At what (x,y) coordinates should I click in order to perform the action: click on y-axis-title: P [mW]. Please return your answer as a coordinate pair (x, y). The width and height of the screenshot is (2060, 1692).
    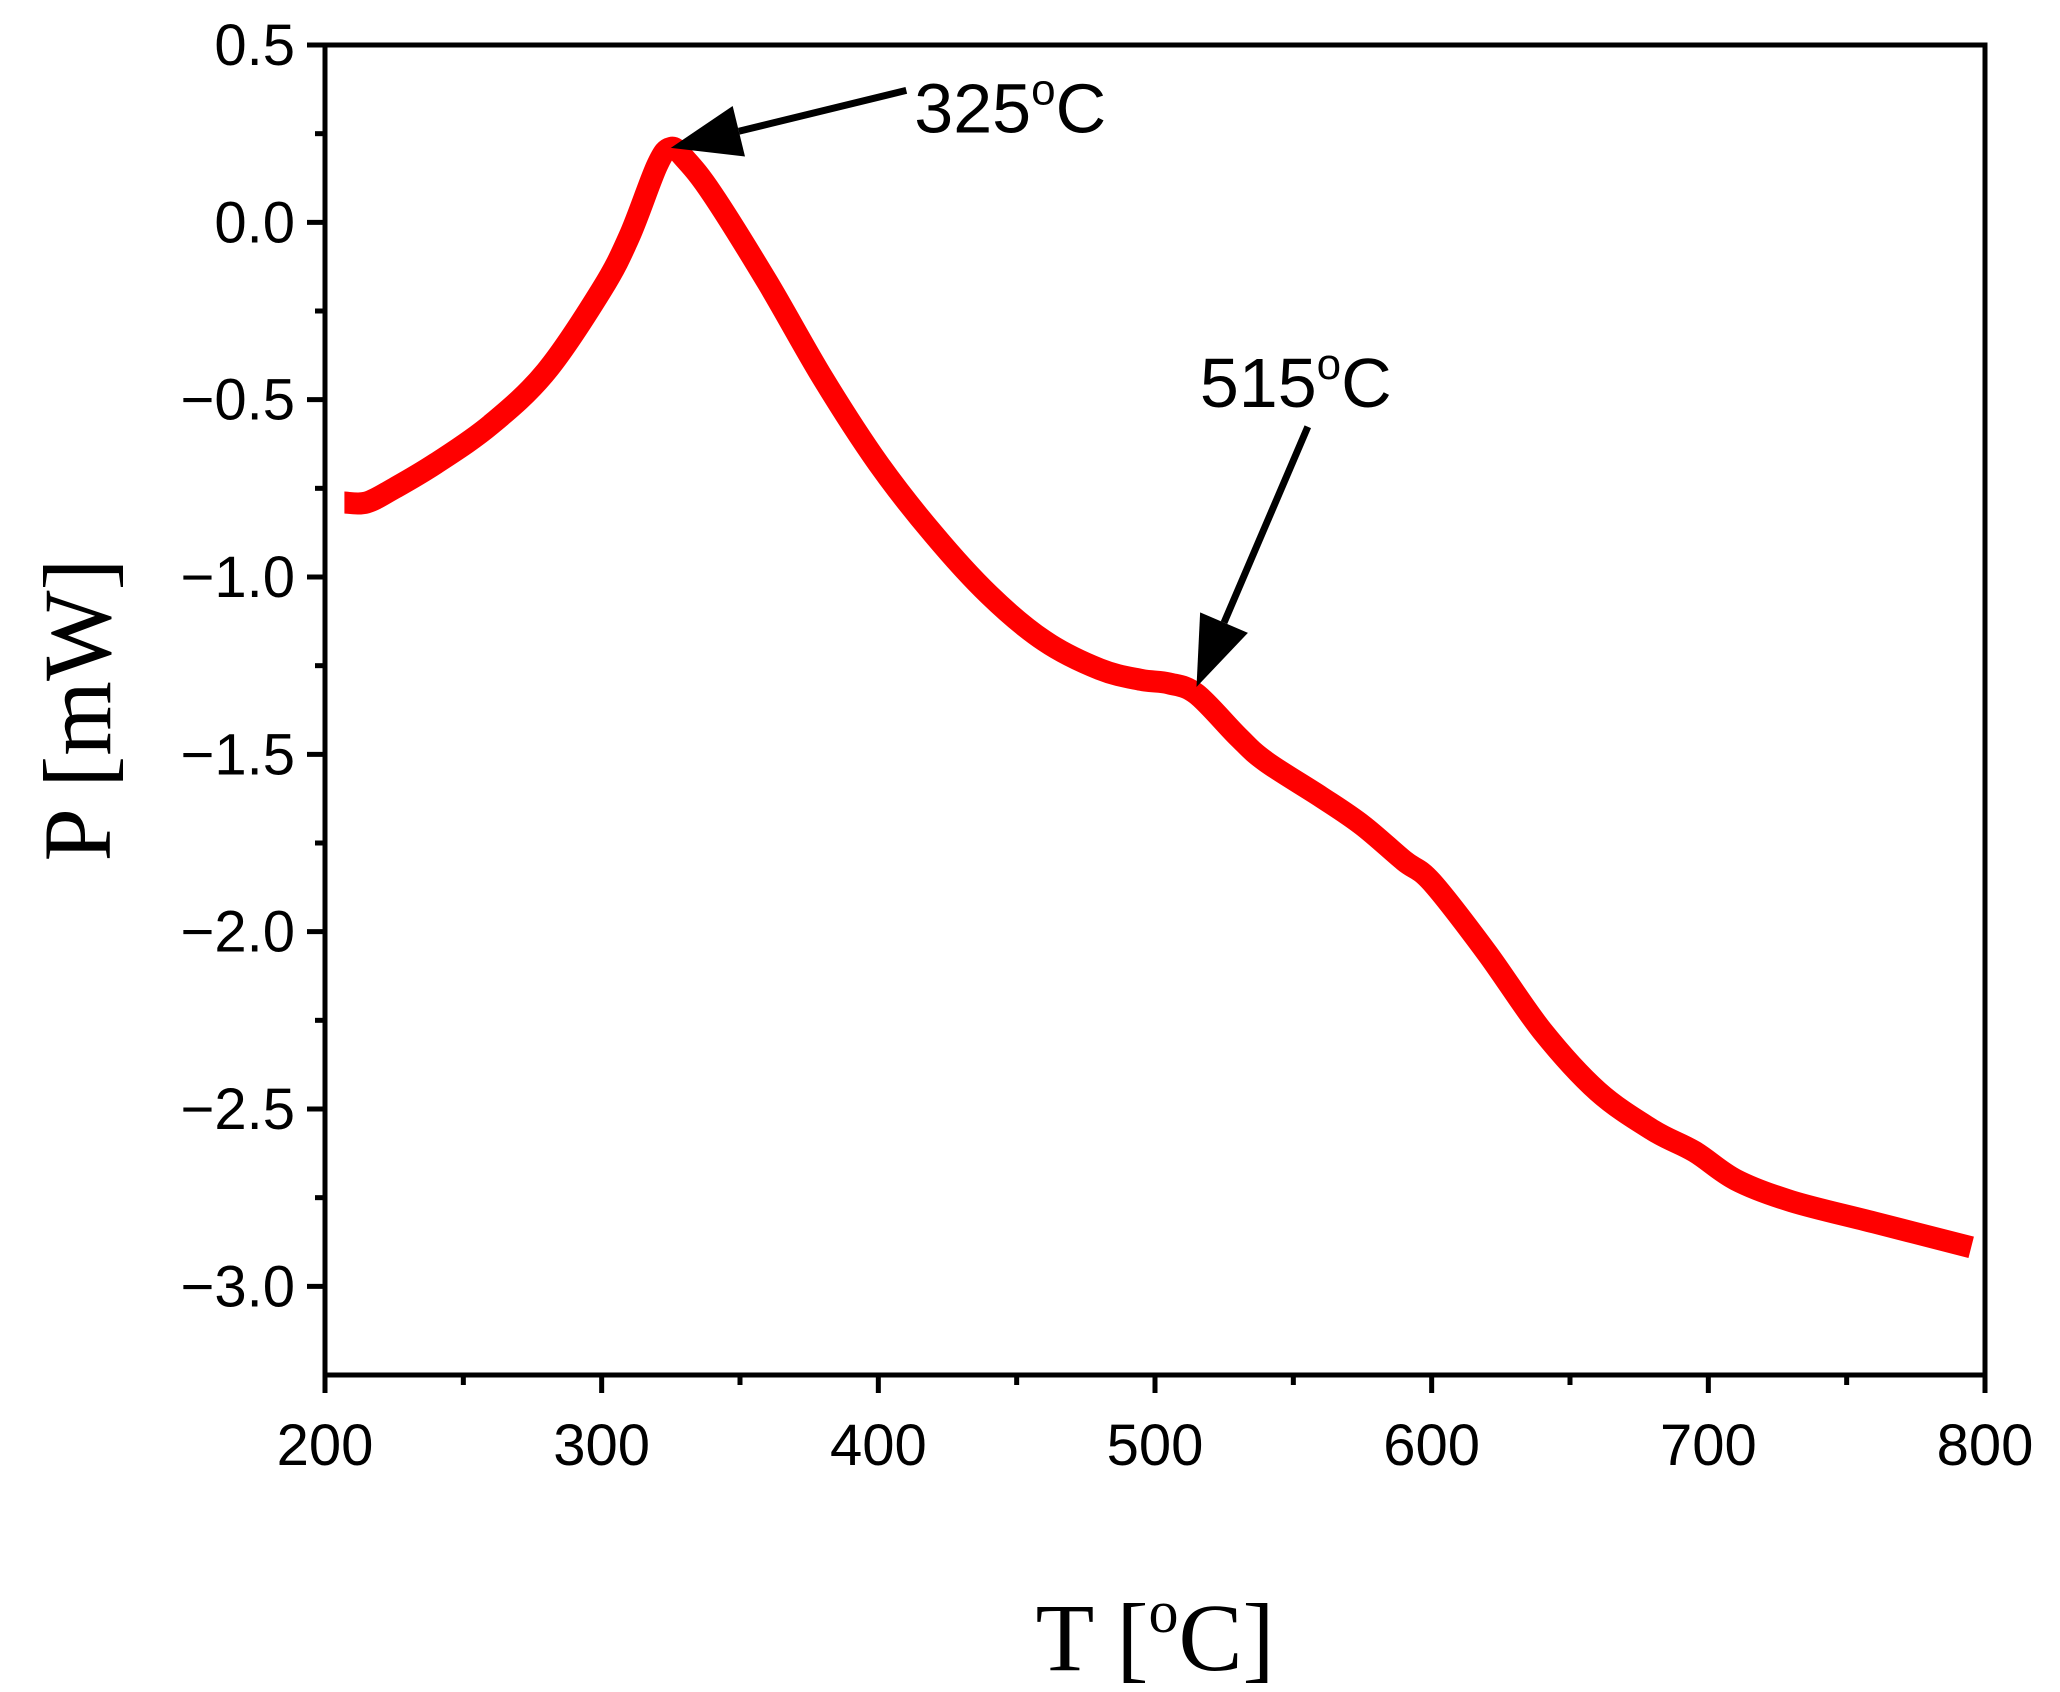
    Looking at the image, I should click on (77, 709).